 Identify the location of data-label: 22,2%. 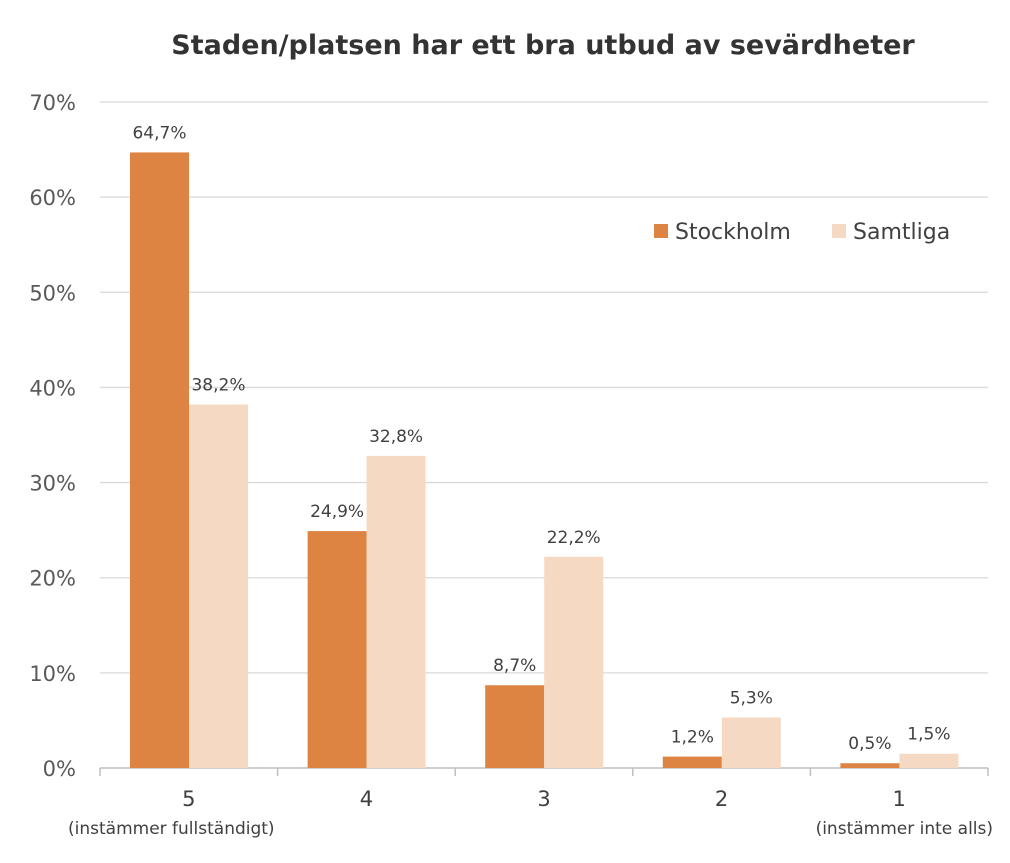
(574, 538).